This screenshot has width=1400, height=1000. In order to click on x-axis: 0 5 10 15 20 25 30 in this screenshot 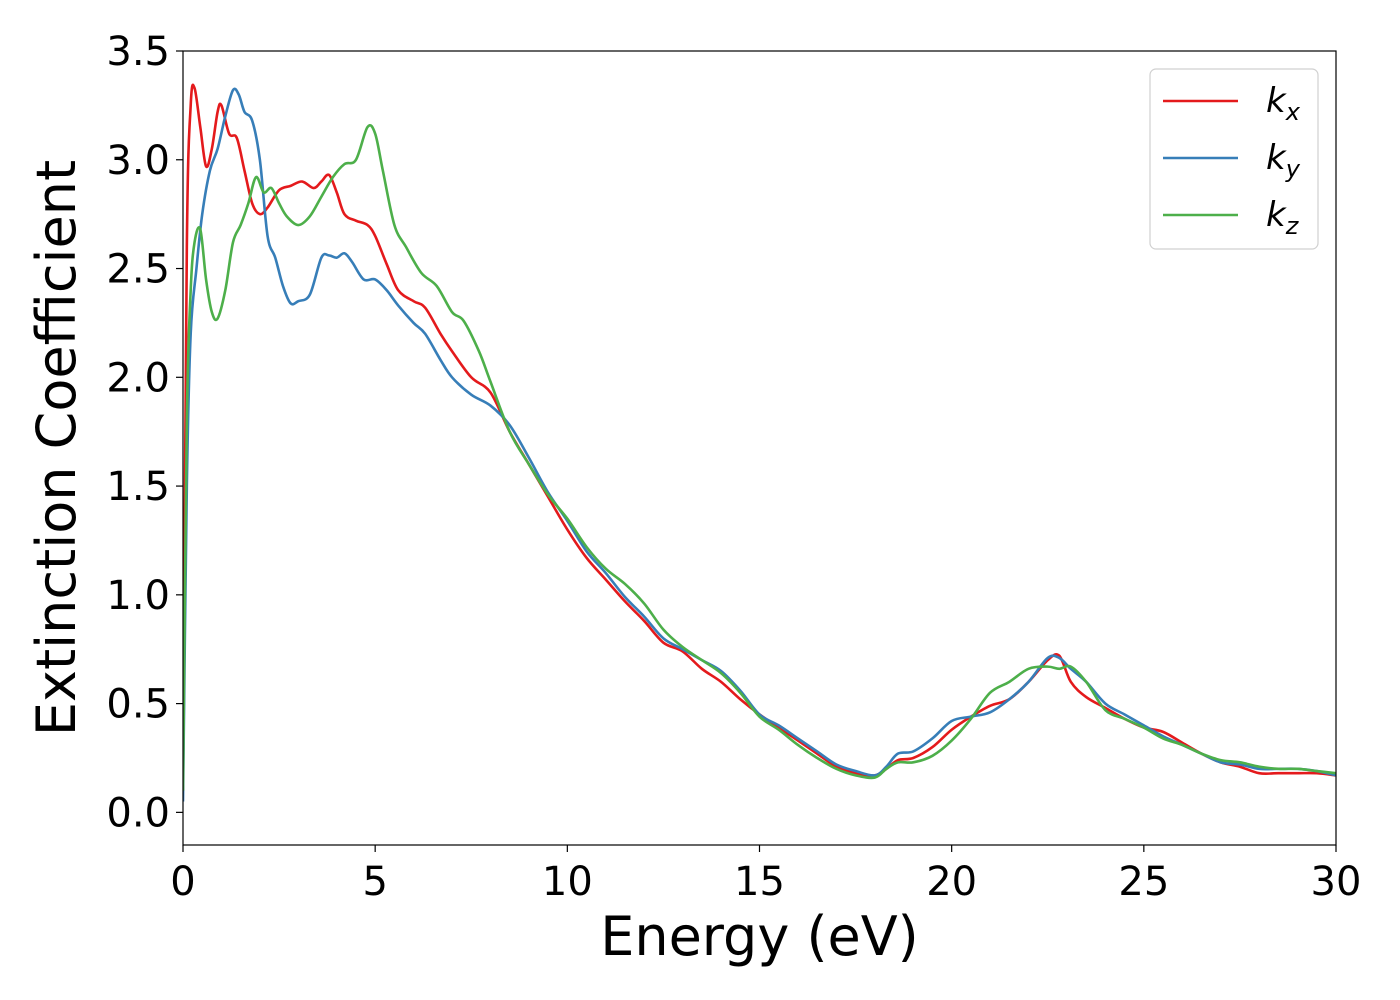, I will do `click(765, 875)`.